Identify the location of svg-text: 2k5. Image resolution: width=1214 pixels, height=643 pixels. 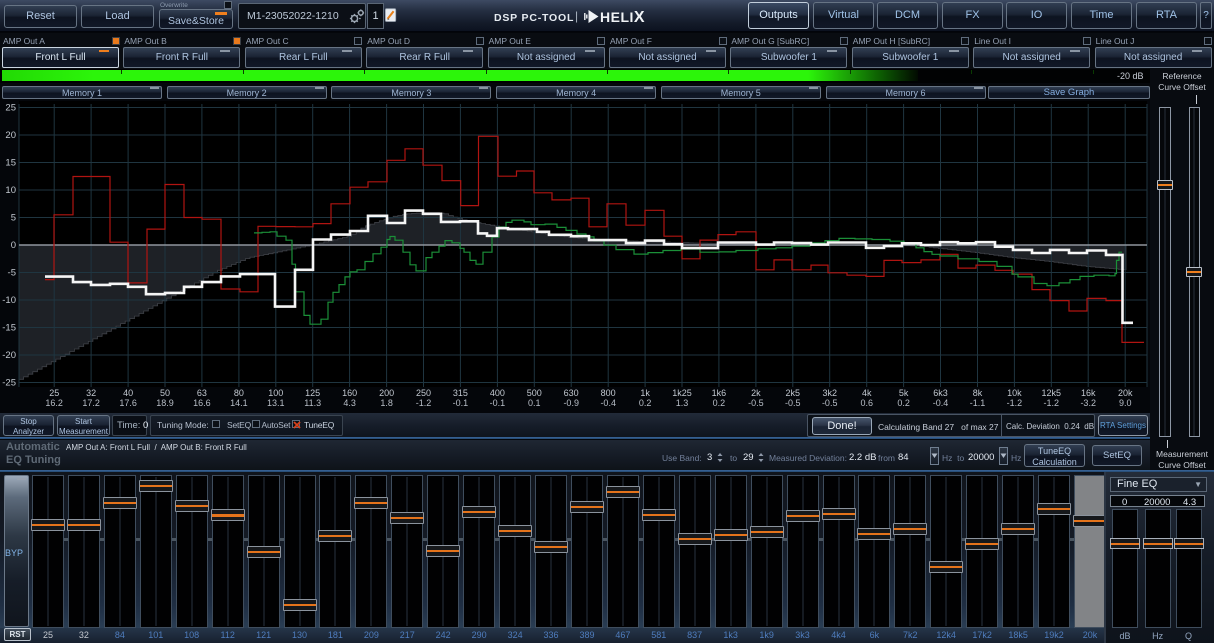
(793, 393).